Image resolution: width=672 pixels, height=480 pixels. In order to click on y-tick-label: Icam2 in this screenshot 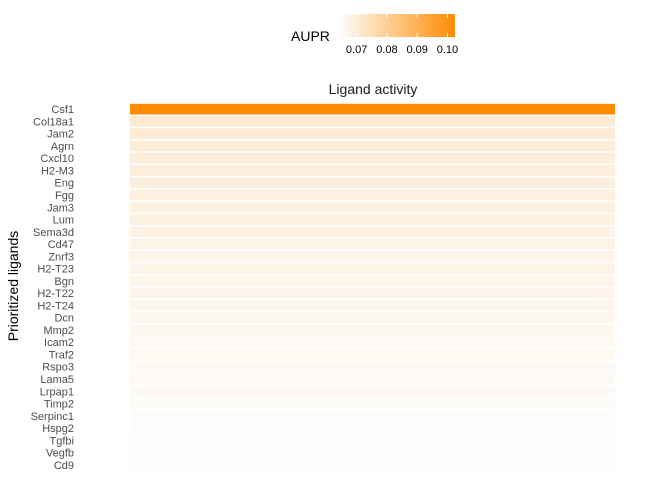, I will do `click(59, 343)`.